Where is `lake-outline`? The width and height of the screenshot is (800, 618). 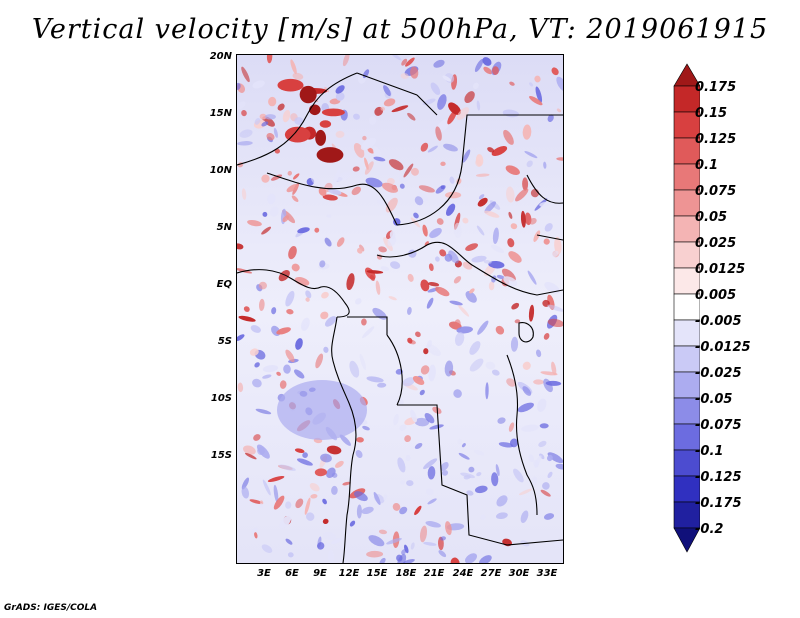 lake-outline is located at coordinates (526, 332).